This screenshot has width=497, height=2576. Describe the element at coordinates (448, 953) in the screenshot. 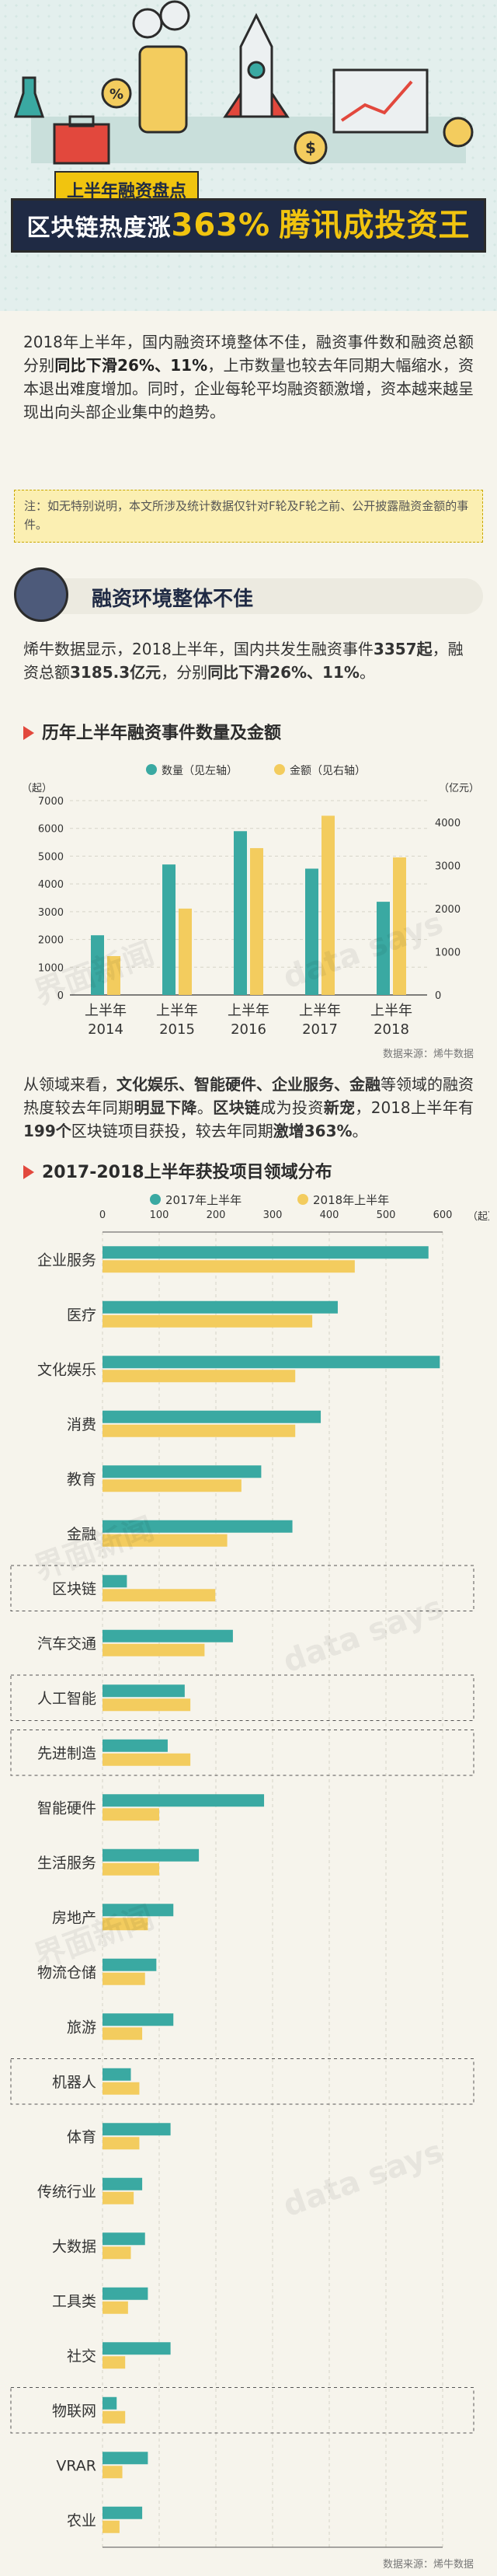

I see `y-right-tick: 1000` at that location.